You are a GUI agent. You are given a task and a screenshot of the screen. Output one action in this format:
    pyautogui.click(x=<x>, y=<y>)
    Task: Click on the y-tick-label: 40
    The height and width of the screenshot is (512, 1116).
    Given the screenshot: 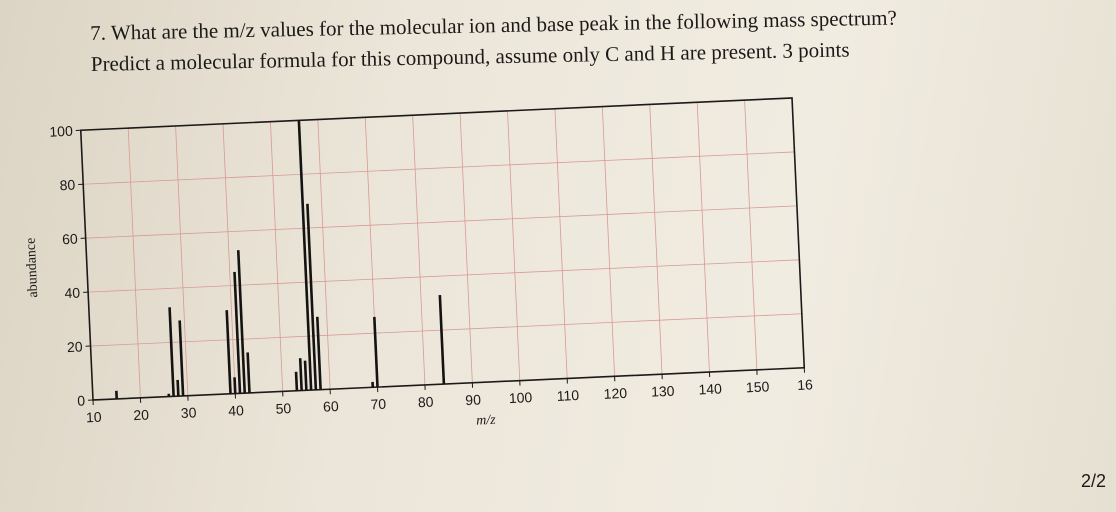 What is the action you would take?
    pyautogui.click(x=72, y=292)
    